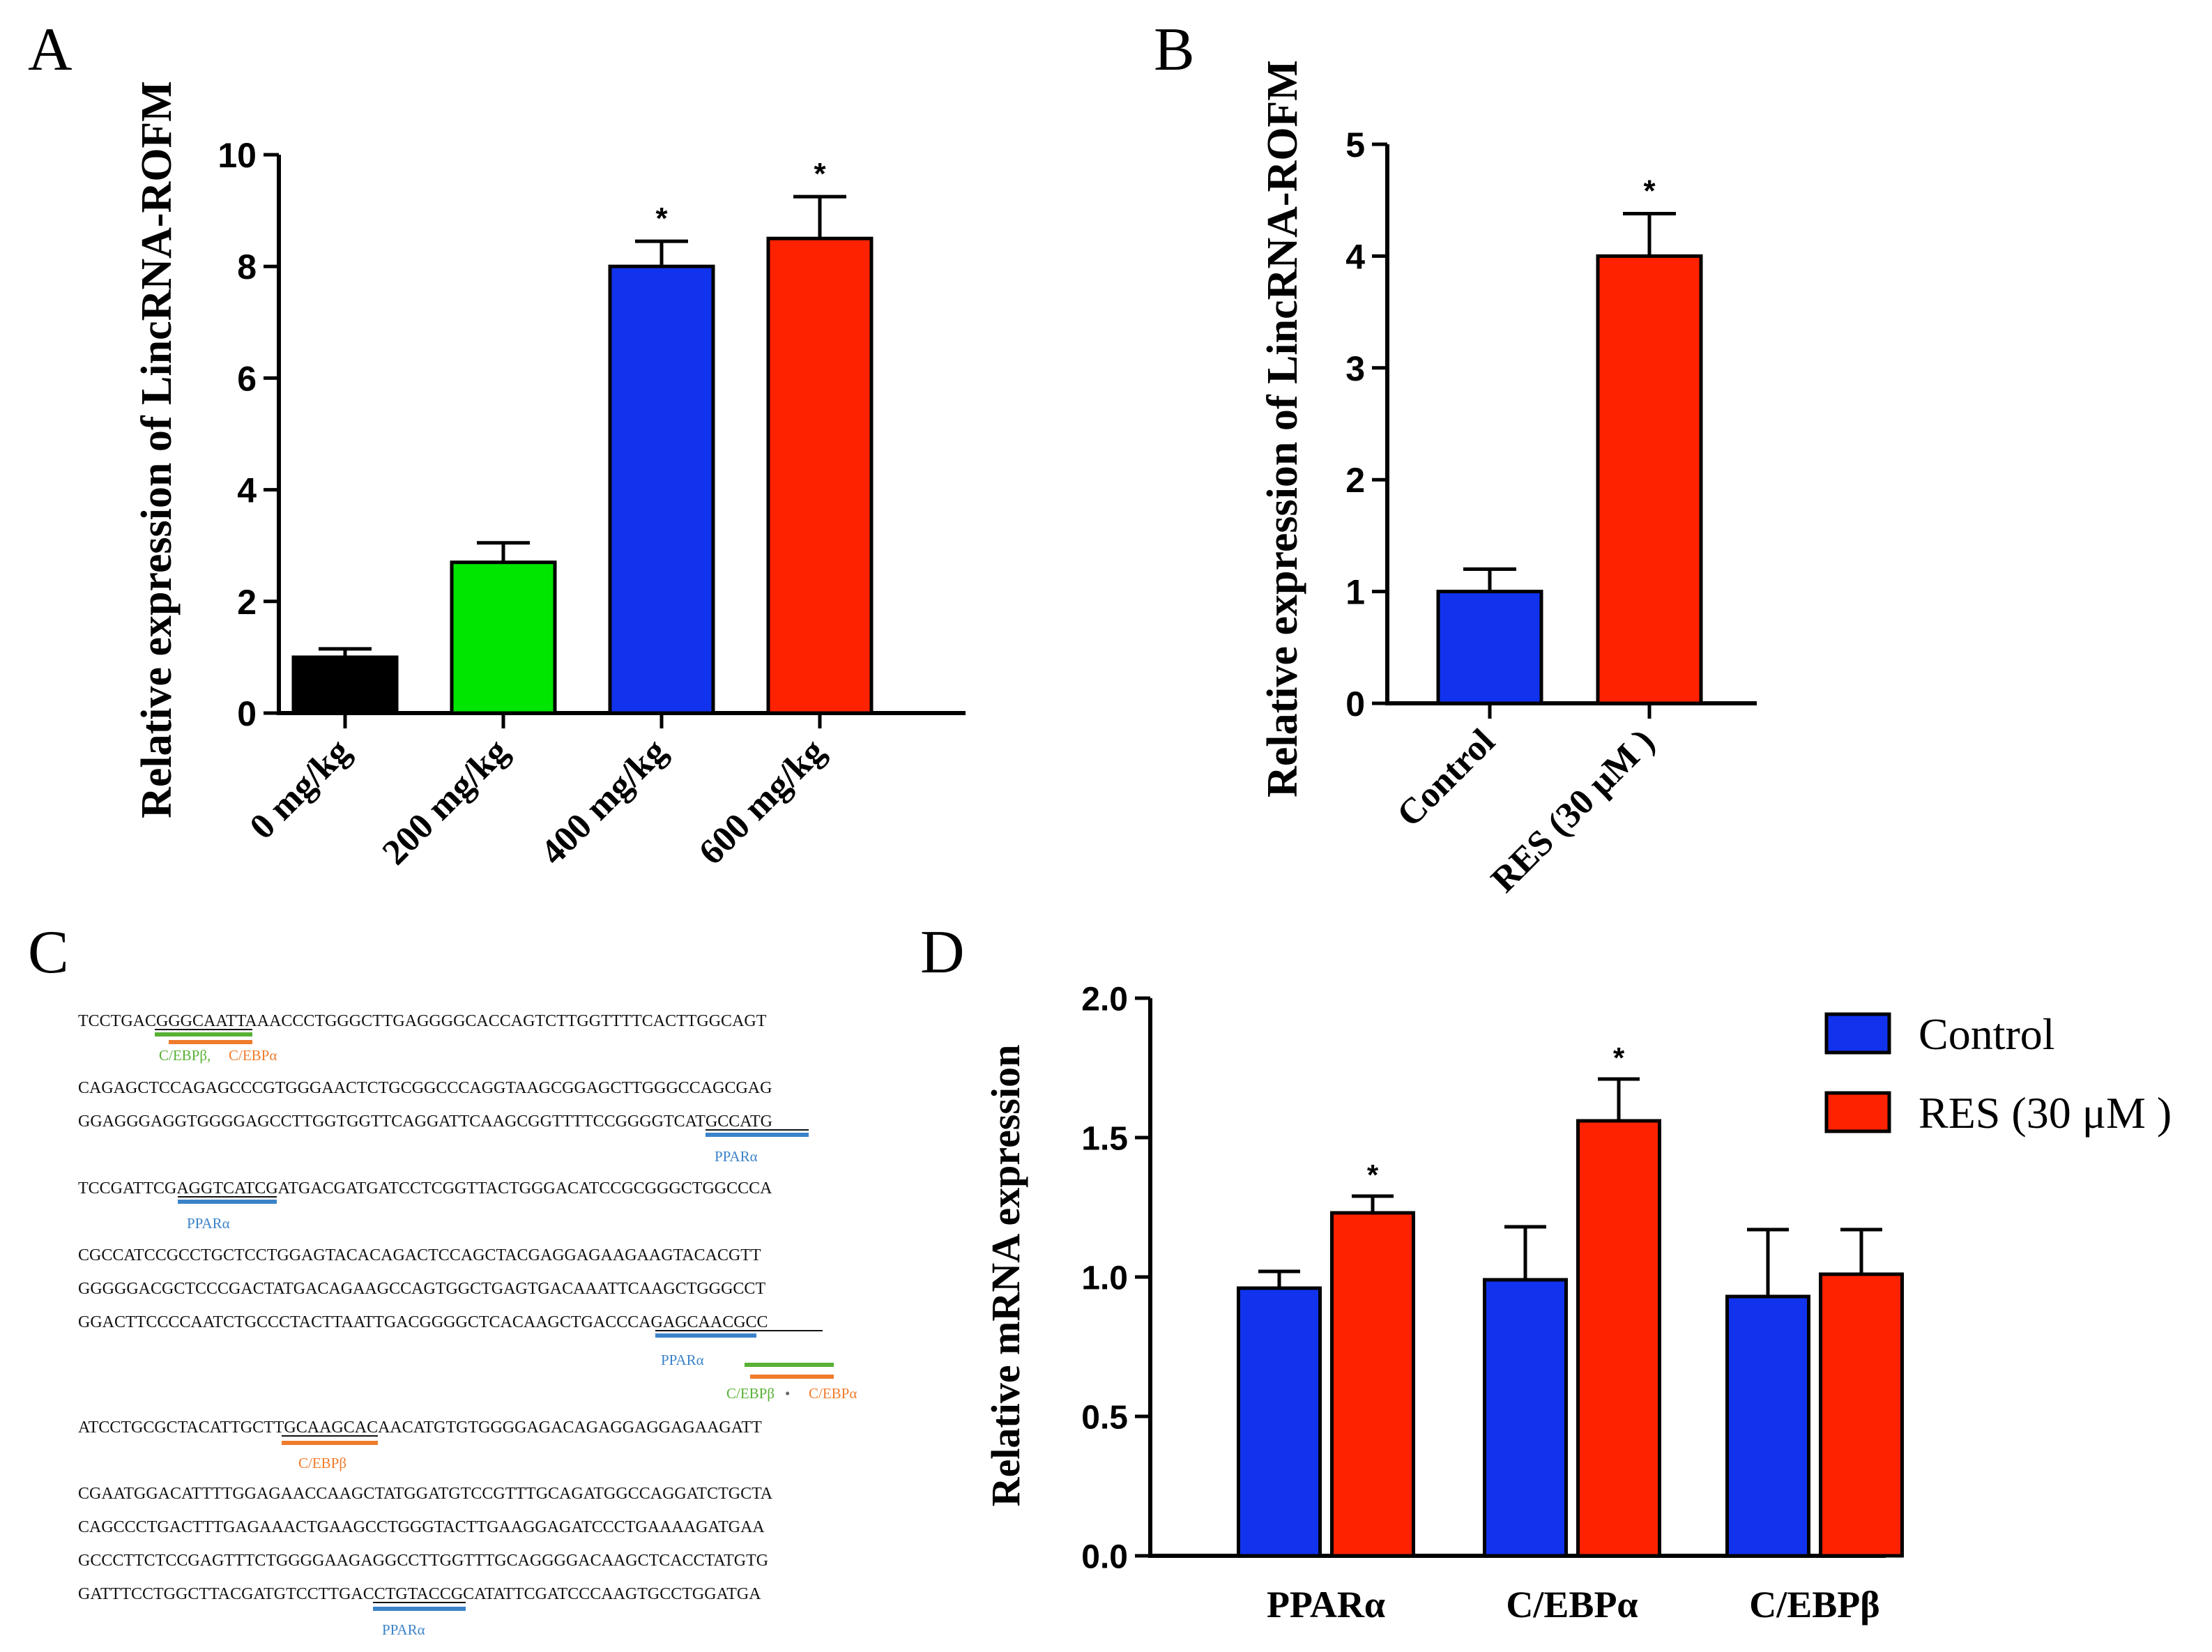 Image resolution: width=2212 pixels, height=1652 pixels. Describe the element at coordinates (247, 378) in the screenshot. I see `chart-a-y-tick-label: 6` at that location.